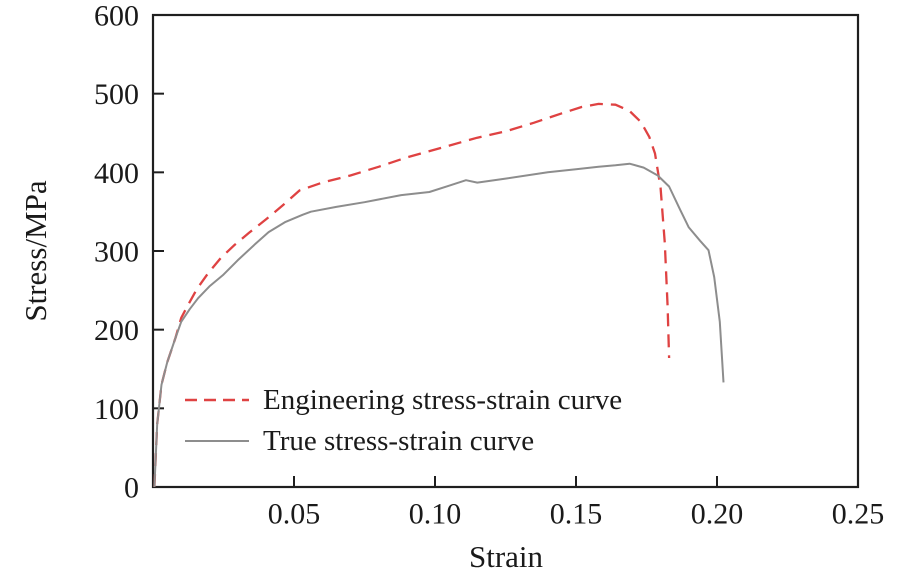 The height and width of the screenshot is (586, 921). I want to click on x-tick-label: 0.25, so click(858, 514).